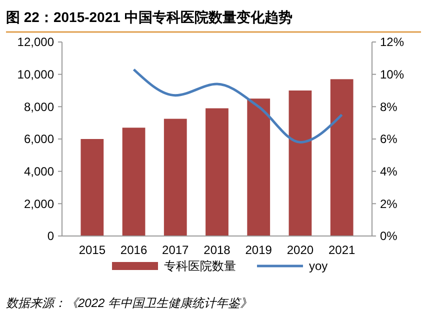 This screenshot has width=427, height=321. What do you see at coordinates (129, 303) in the screenshot?
I see `source-note: 数据来源：《2022 年中国卫生健康统计年鉴》` at bounding box center [129, 303].